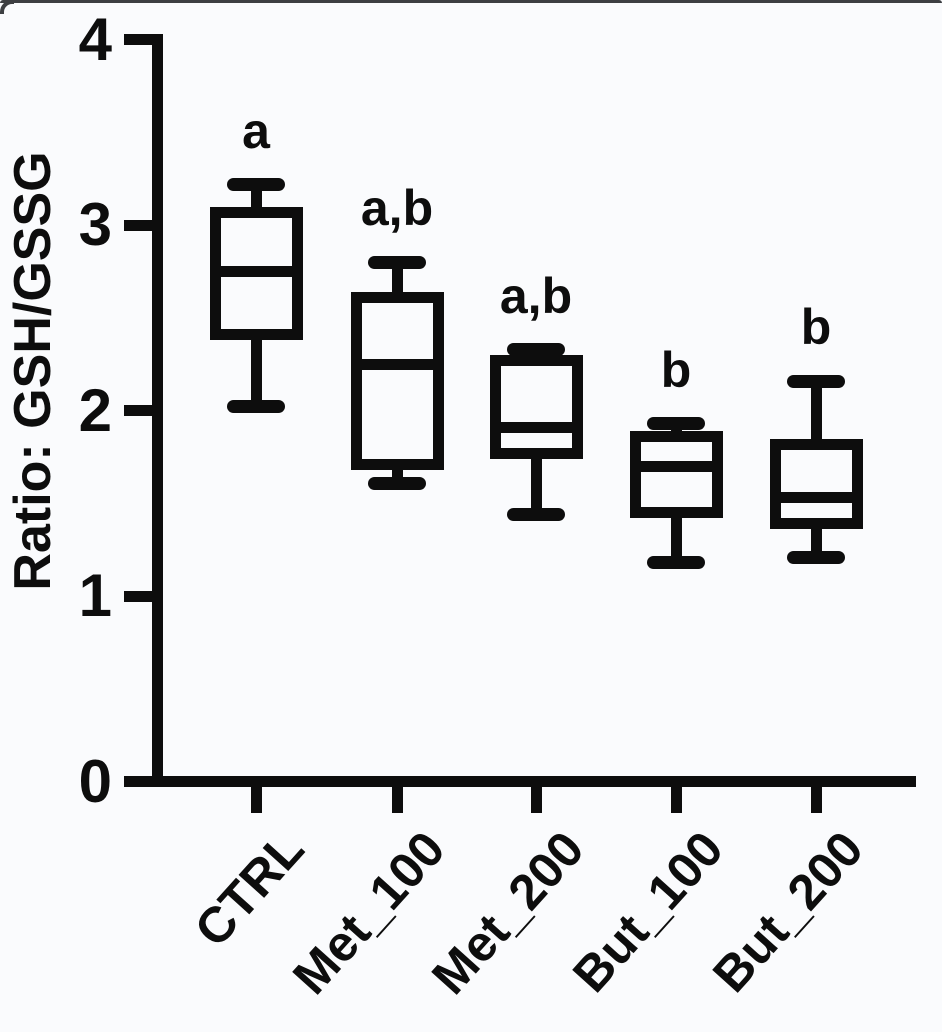 This screenshot has width=942, height=1032. I want to click on x-tick-label-met_200: Met_200, so click(507, 912).